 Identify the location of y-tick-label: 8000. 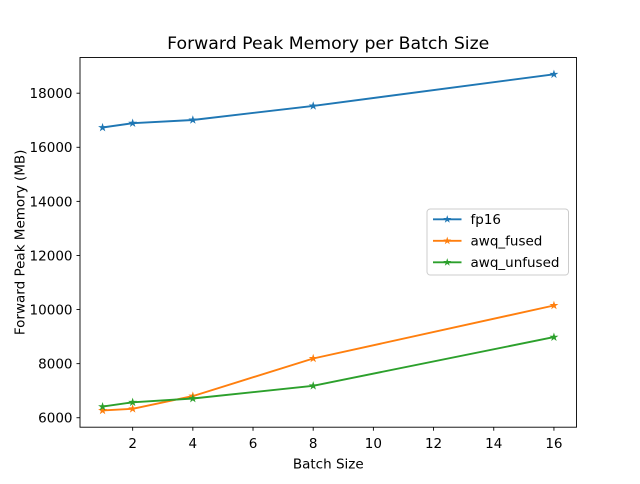
(55, 365).